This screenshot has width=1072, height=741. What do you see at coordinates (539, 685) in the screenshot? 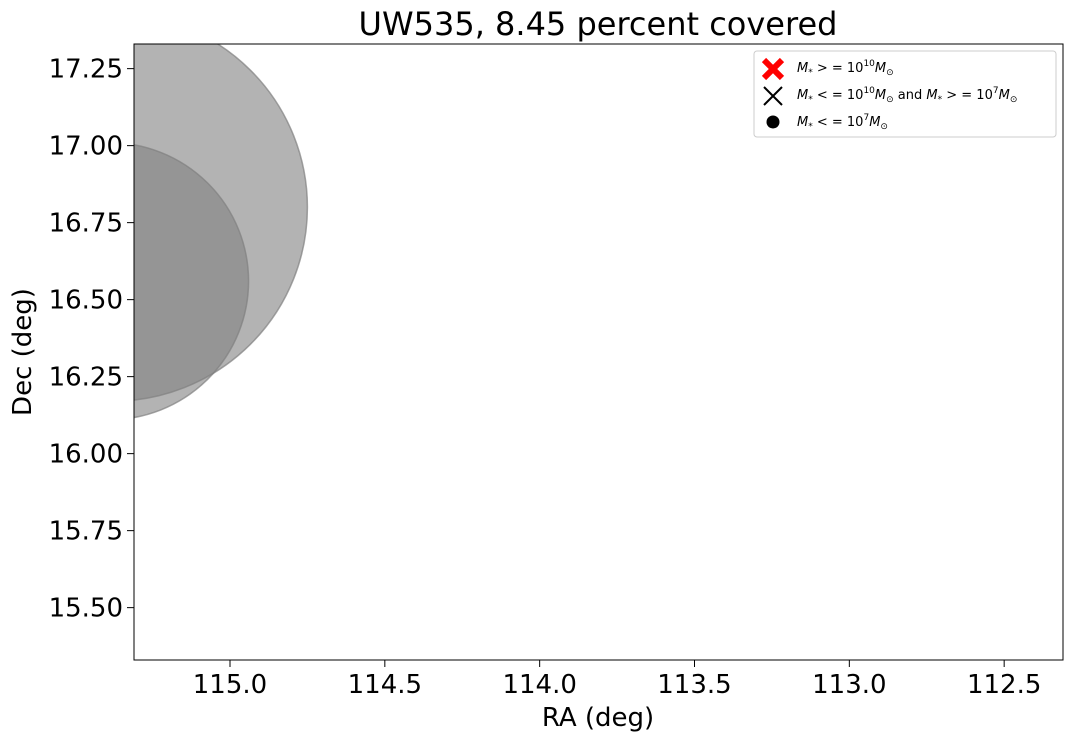
I see `x-tick-label: 114.0` at bounding box center [539, 685].